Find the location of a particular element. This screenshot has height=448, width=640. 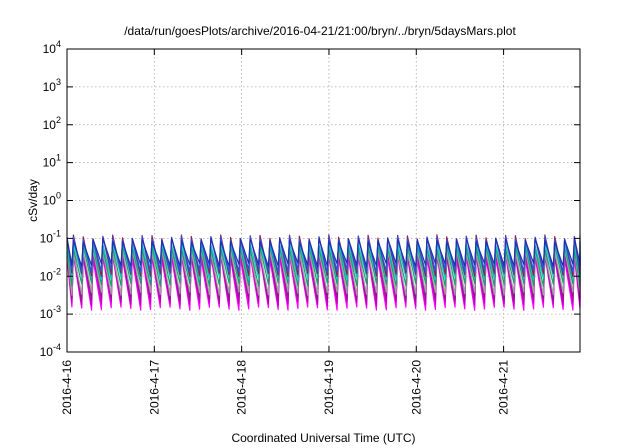

x-tick-label: 2016-4-18 is located at coordinates (242, 387).